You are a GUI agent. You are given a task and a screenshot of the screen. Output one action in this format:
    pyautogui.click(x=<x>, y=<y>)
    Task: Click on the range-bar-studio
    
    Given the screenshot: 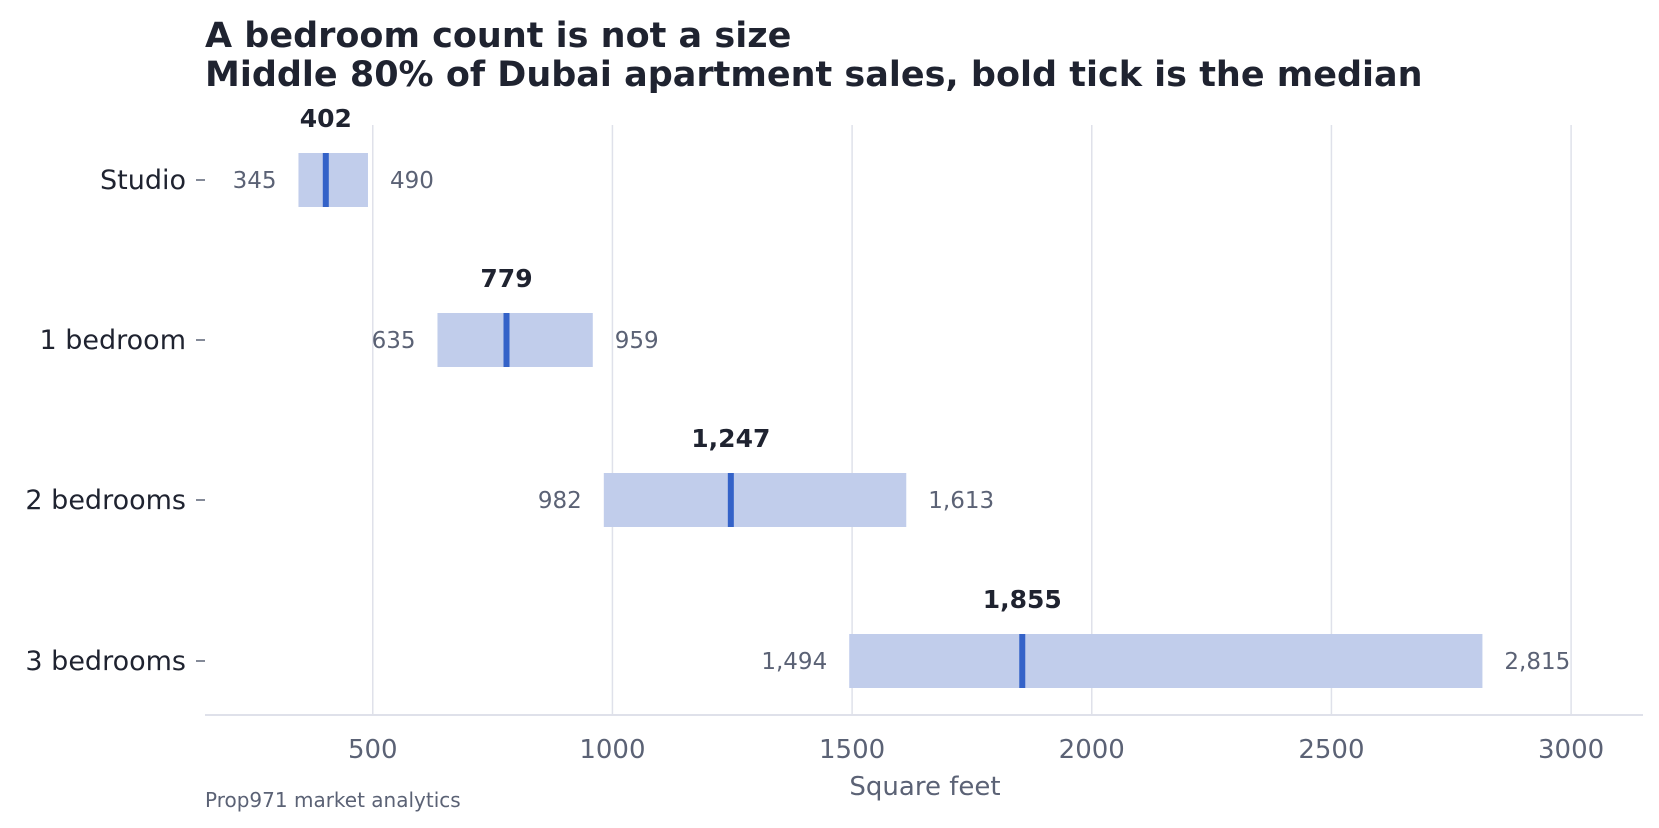 What is the action you would take?
    pyautogui.click(x=333, y=180)
    